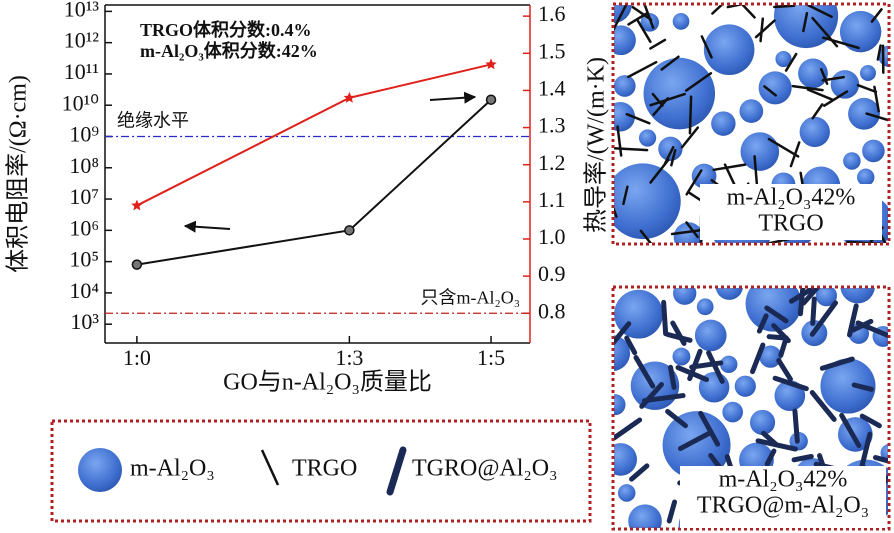 The height and width of the screenshot is (533, 894). What do you see at coordinates (172, 469) in the screenshot?
I see `legend-label: m-Al₂O₃` at bounding box center [172, 469].